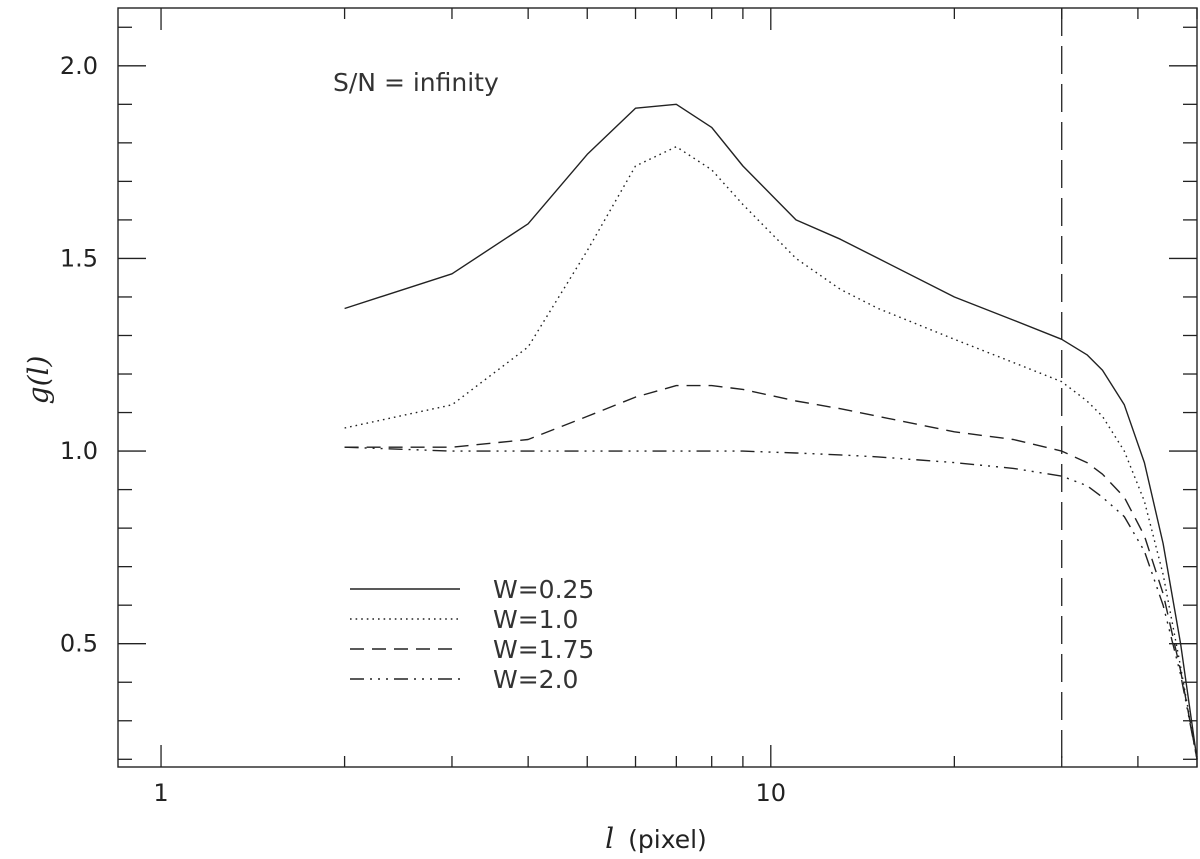 This screenshot has width=1200, height=859. I want to click on x-tick-label: 10, so click(771, 793).